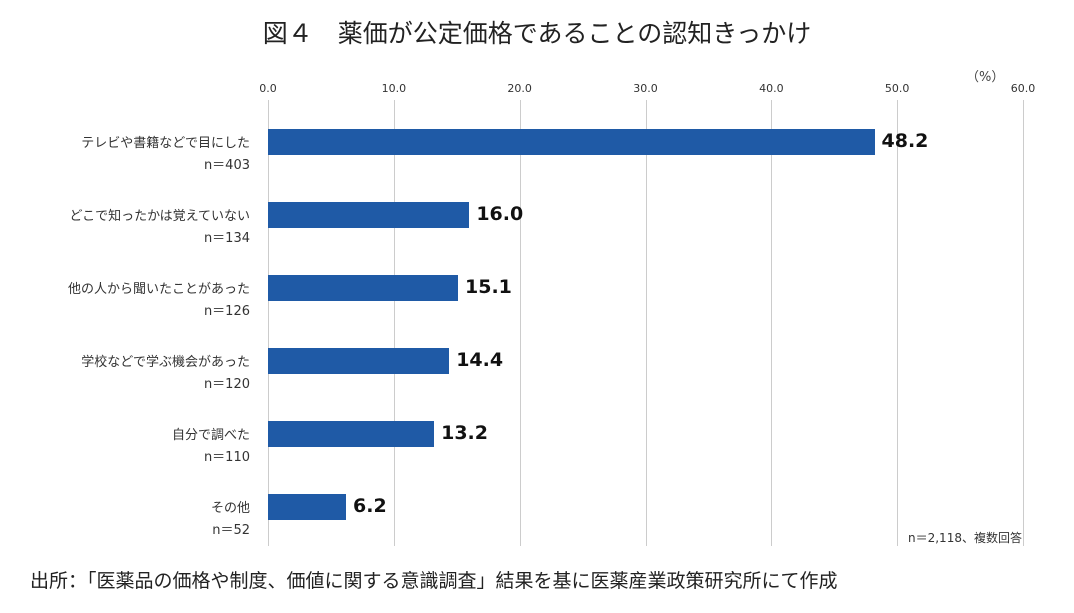 This screenshot has width=1074, height=613. I want to click on category-label: 自分で調べた, so click(210, 435).